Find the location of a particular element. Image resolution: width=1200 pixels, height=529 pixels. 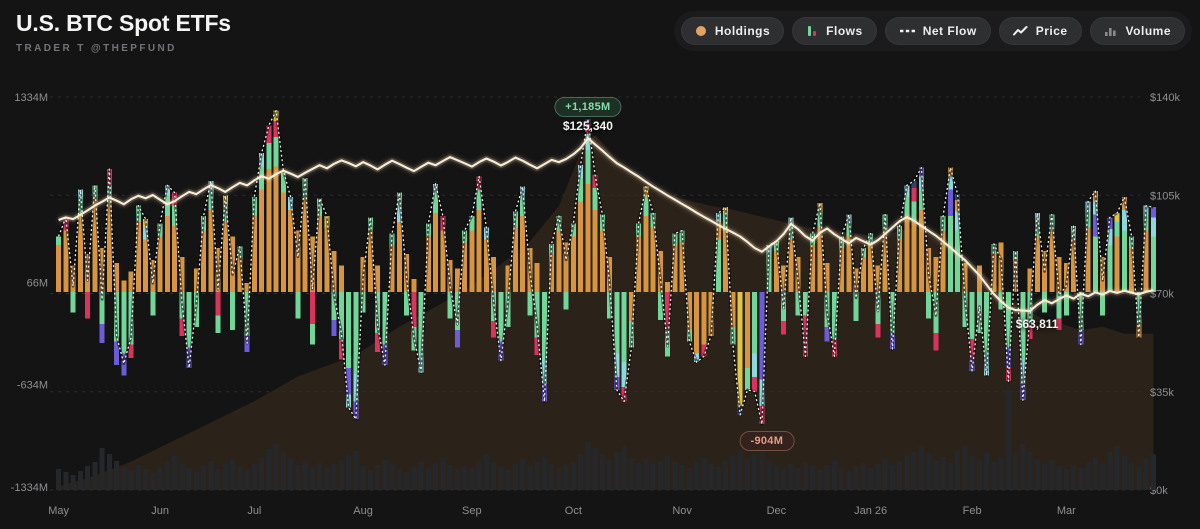

toggle-netflow-button: Net Flow is located at coordinates (937, 31).